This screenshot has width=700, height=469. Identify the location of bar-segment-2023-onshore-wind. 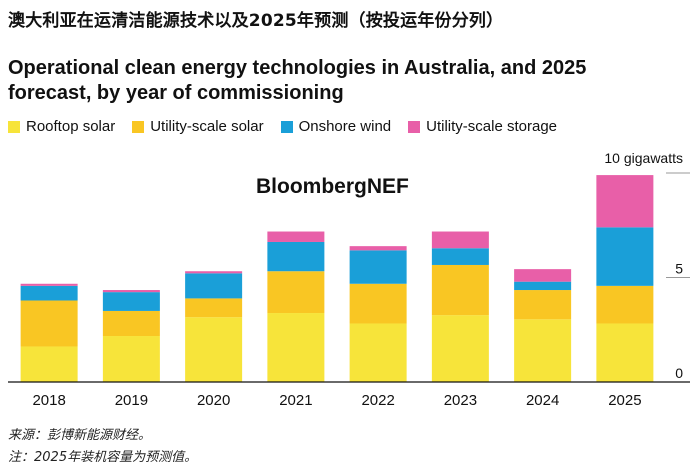
(460, 256).